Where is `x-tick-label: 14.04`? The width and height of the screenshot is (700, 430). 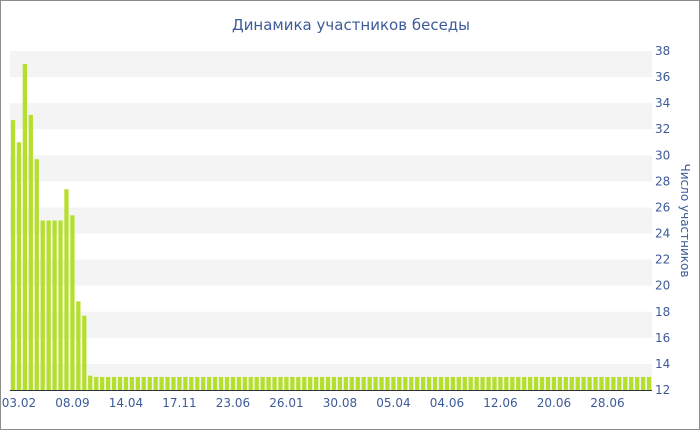
x-tick-label: 14.04 is located at coordinates (126, 403).